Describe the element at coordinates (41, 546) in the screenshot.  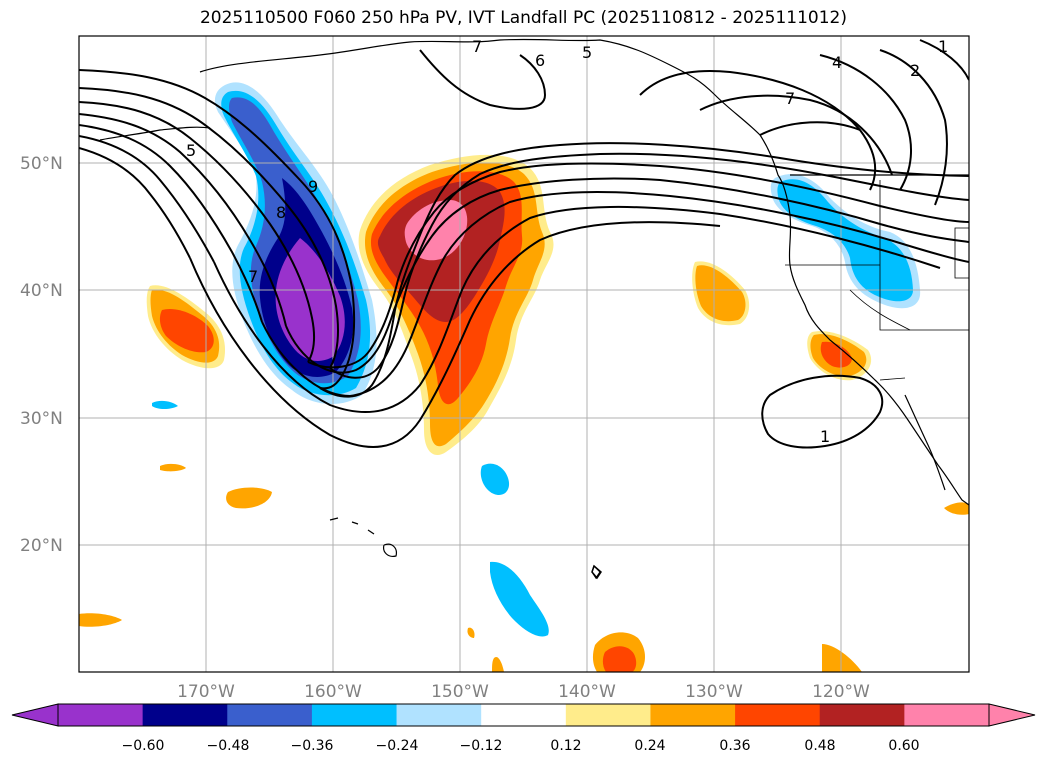
I see `latitude-label: 20°N` at that location.